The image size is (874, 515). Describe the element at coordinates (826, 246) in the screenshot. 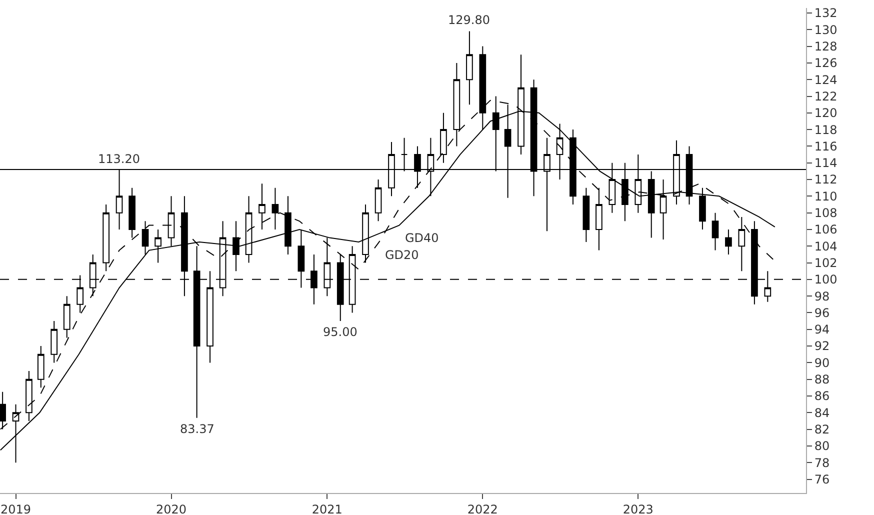

I see `y-tick-label: 104` at that location.